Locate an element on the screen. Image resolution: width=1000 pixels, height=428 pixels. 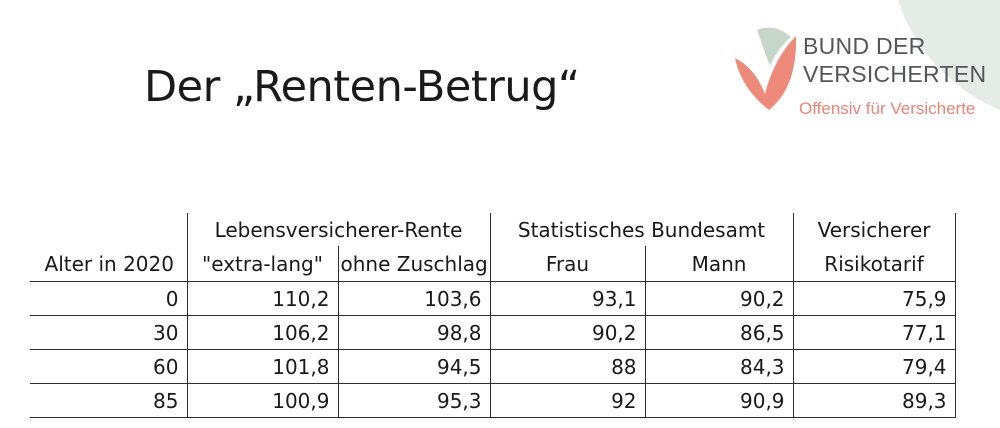
table-cell: 101,8 is located at coordinates (263, 366).